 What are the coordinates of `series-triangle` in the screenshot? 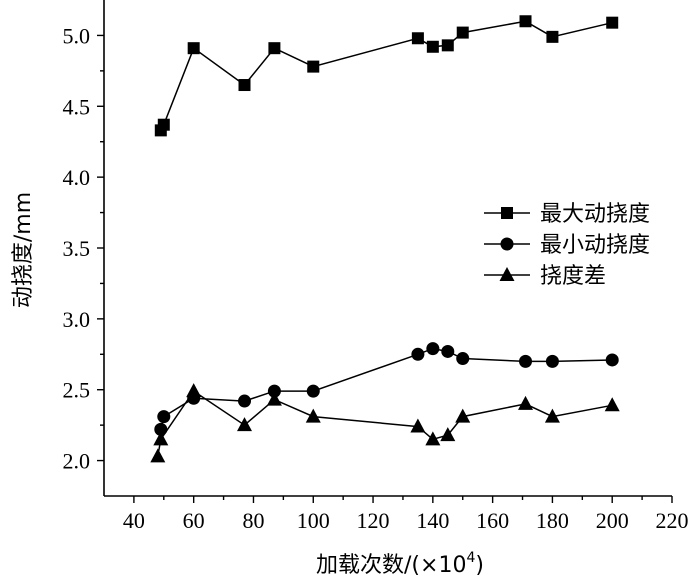 It's located at (385, 423).